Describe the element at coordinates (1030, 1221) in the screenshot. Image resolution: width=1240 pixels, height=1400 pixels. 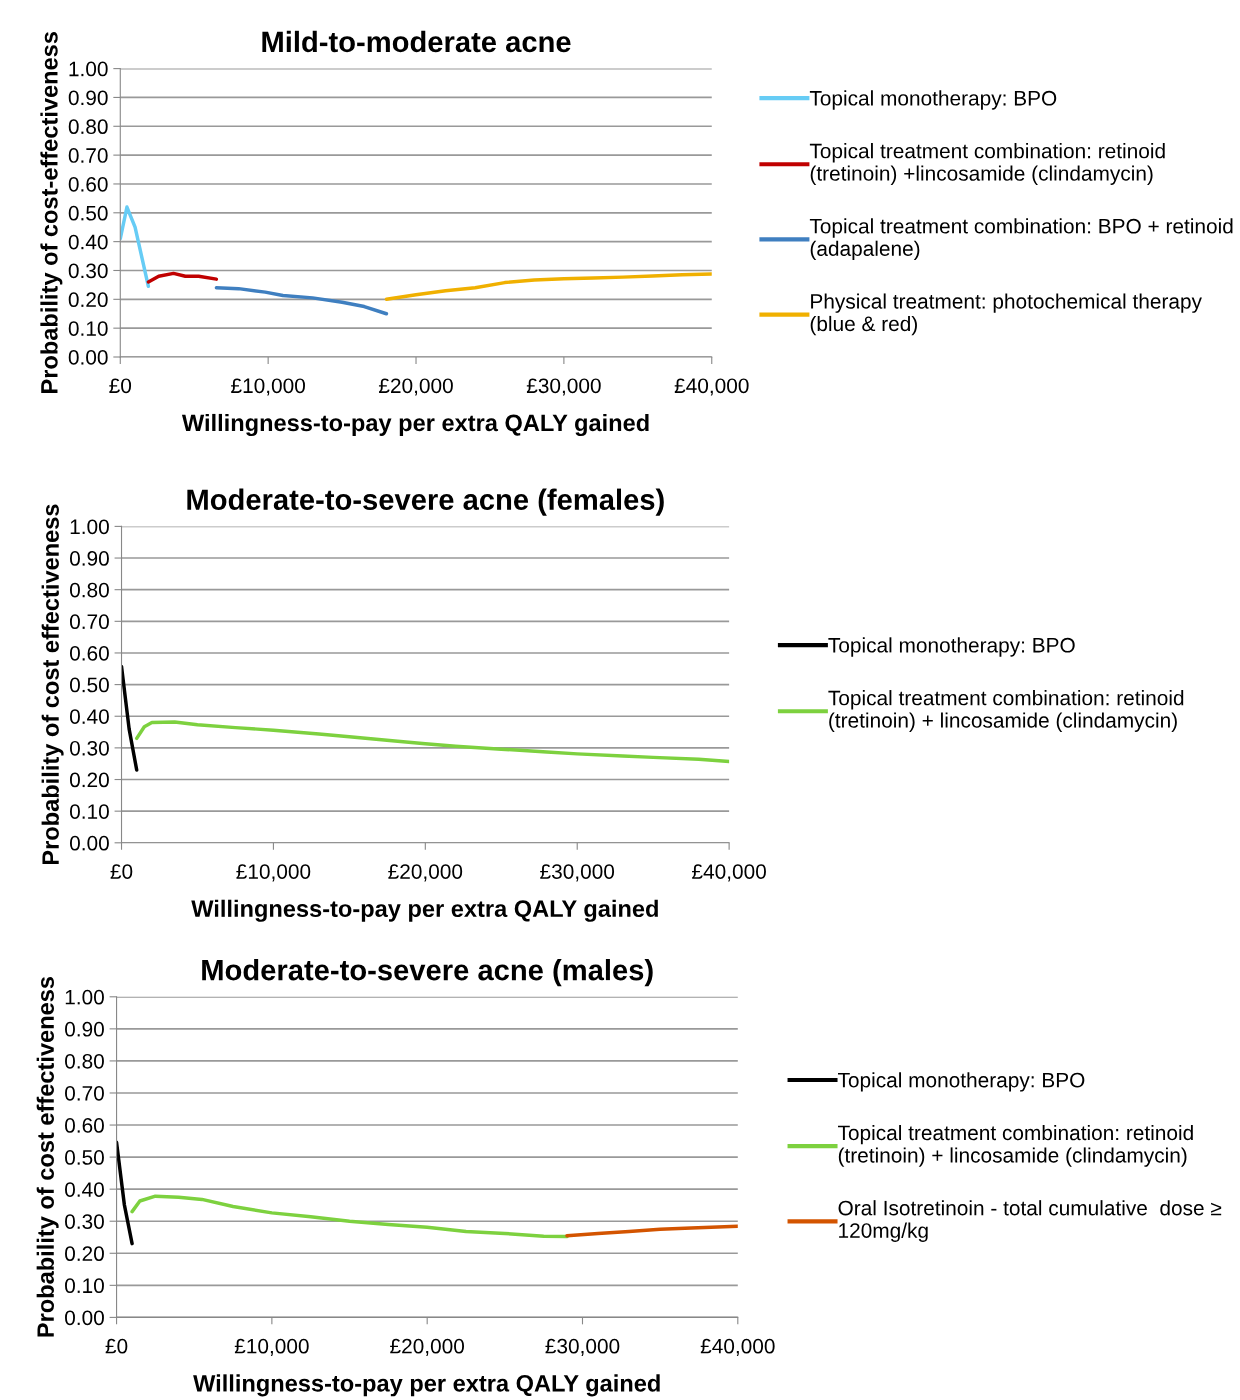
I see `legend-label: Oral Isotretinoin - total cumulative dose ≥ 120mg/kg` at that location.